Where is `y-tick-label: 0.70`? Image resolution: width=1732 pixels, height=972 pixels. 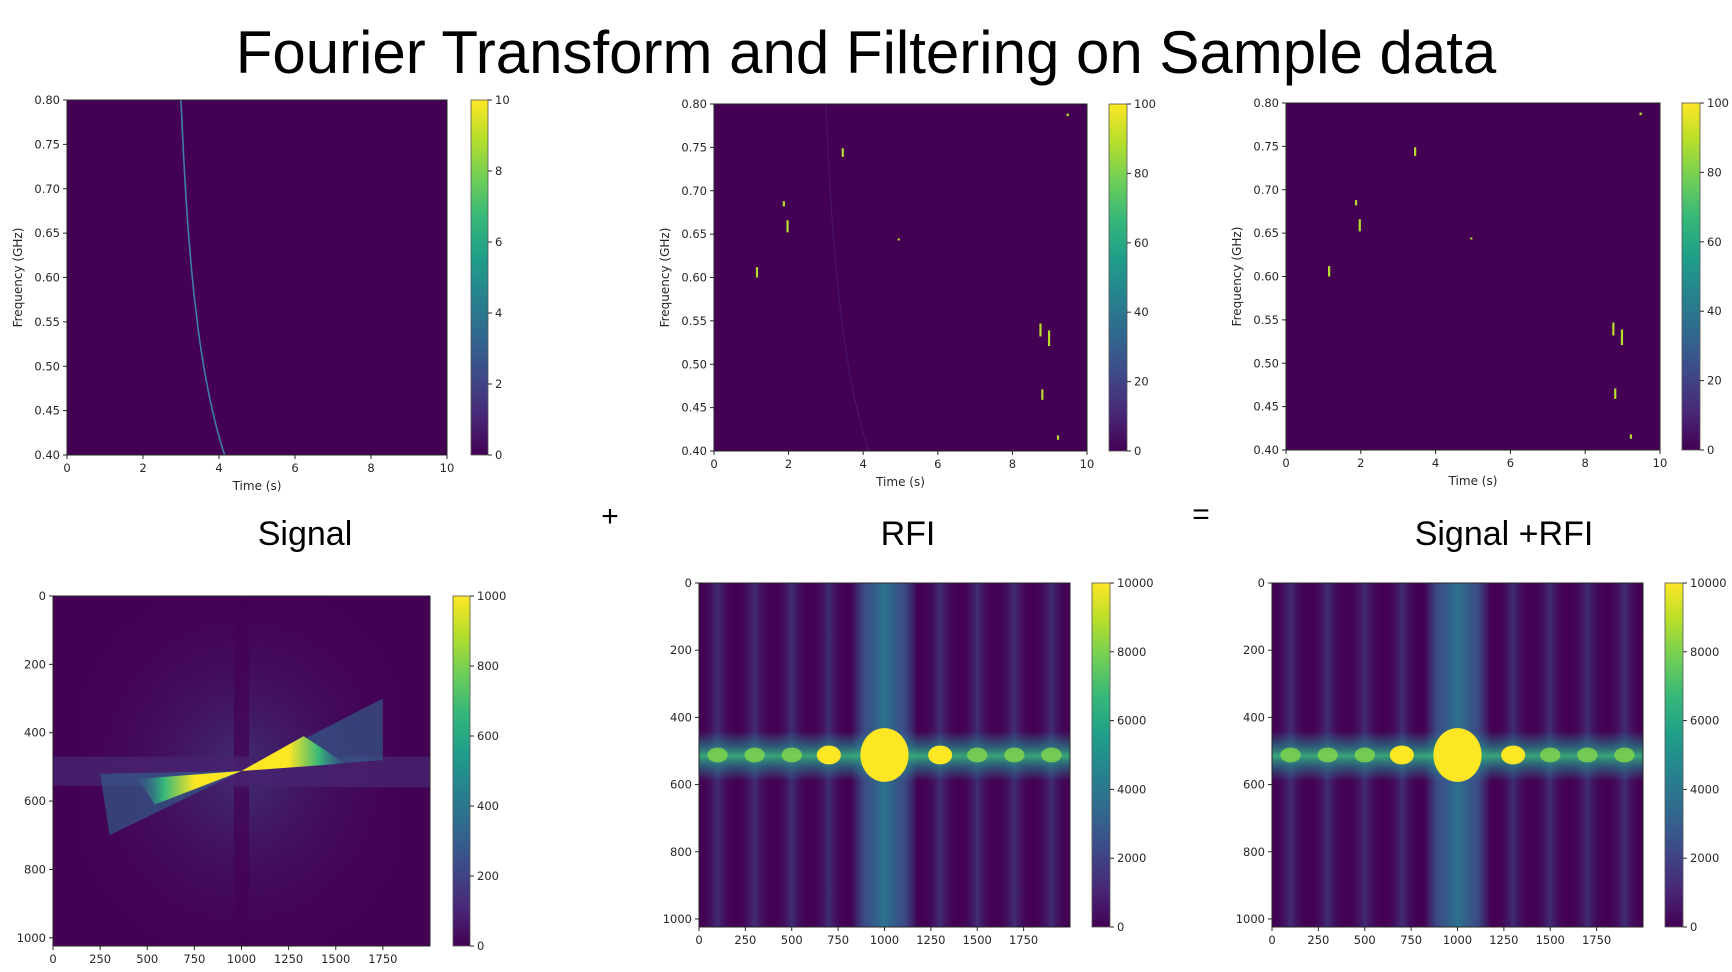
y-tick-label: 0.70 is located at coordinates (694, 191).